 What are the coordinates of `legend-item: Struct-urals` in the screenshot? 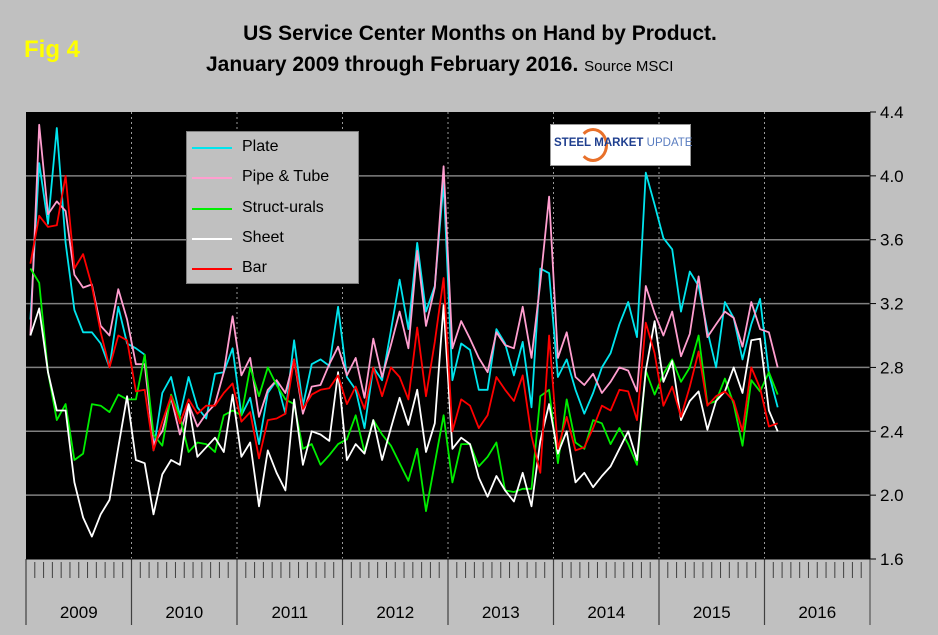 It's located at (272, 209).